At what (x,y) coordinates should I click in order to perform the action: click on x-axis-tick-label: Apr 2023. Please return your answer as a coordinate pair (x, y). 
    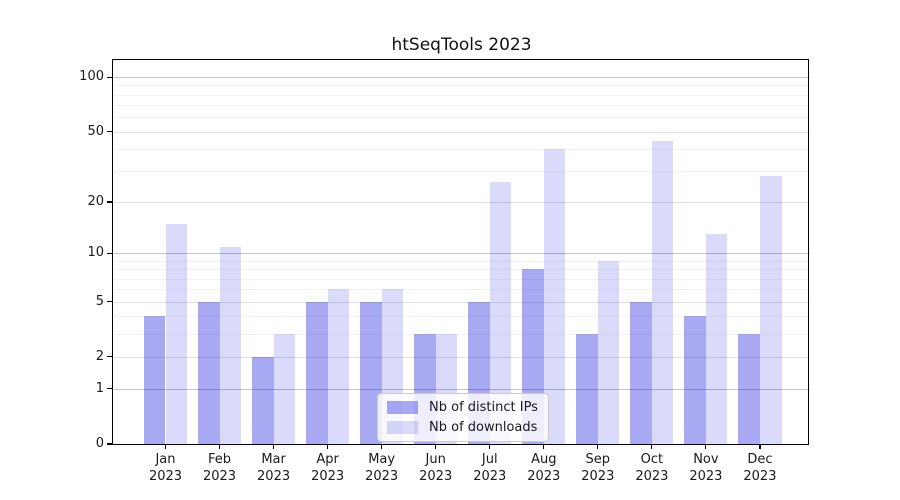
    Looking at the image, I should click on (328, 468).